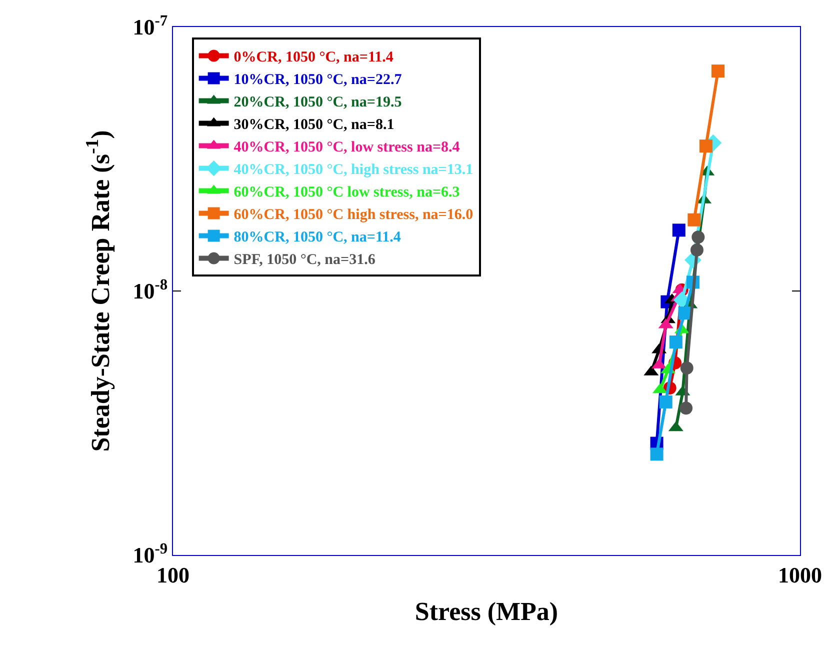 The height and width of the screenshot is (648, 835). Describe the element at coordinates (314, 125) in the screenshot. I see `legend-label: 30%CR, 1050 °C, na=8.1` at that location.